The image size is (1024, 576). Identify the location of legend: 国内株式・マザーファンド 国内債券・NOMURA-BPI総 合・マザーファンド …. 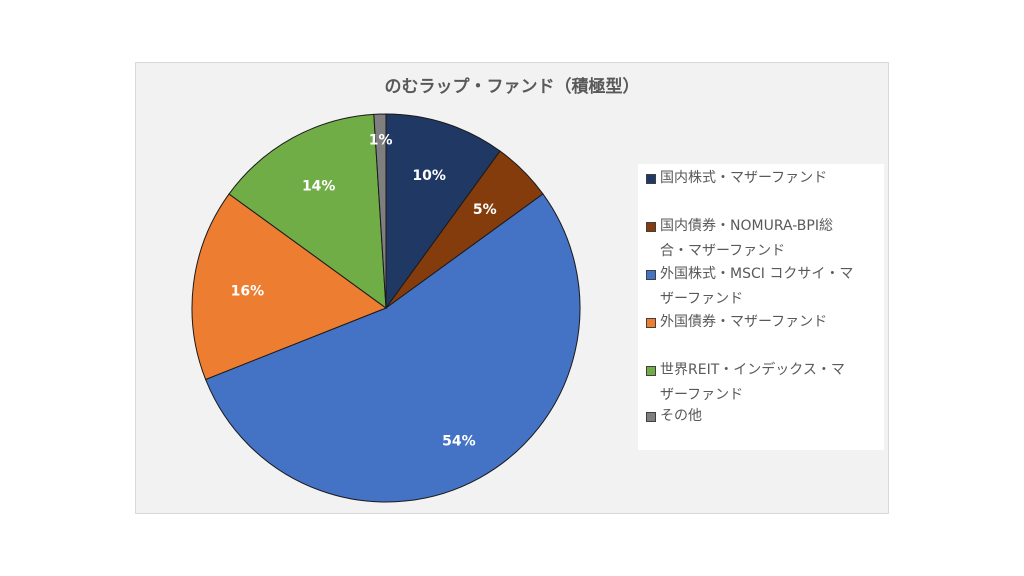
(761, 307).